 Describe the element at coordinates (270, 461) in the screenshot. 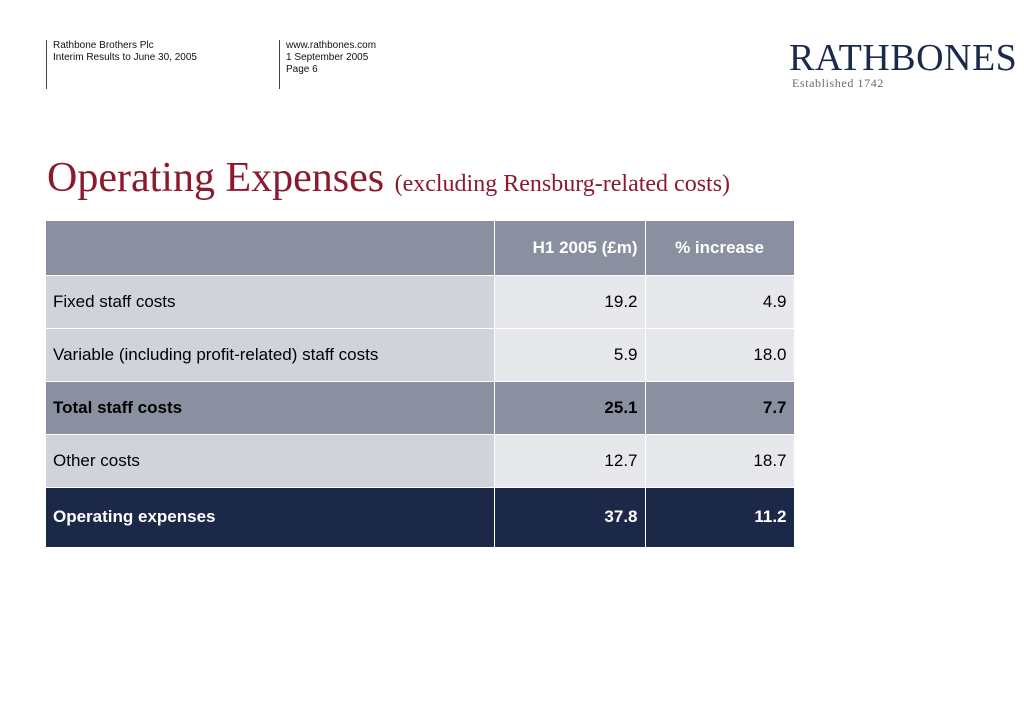

I see `row-label: Other costs` at that location.